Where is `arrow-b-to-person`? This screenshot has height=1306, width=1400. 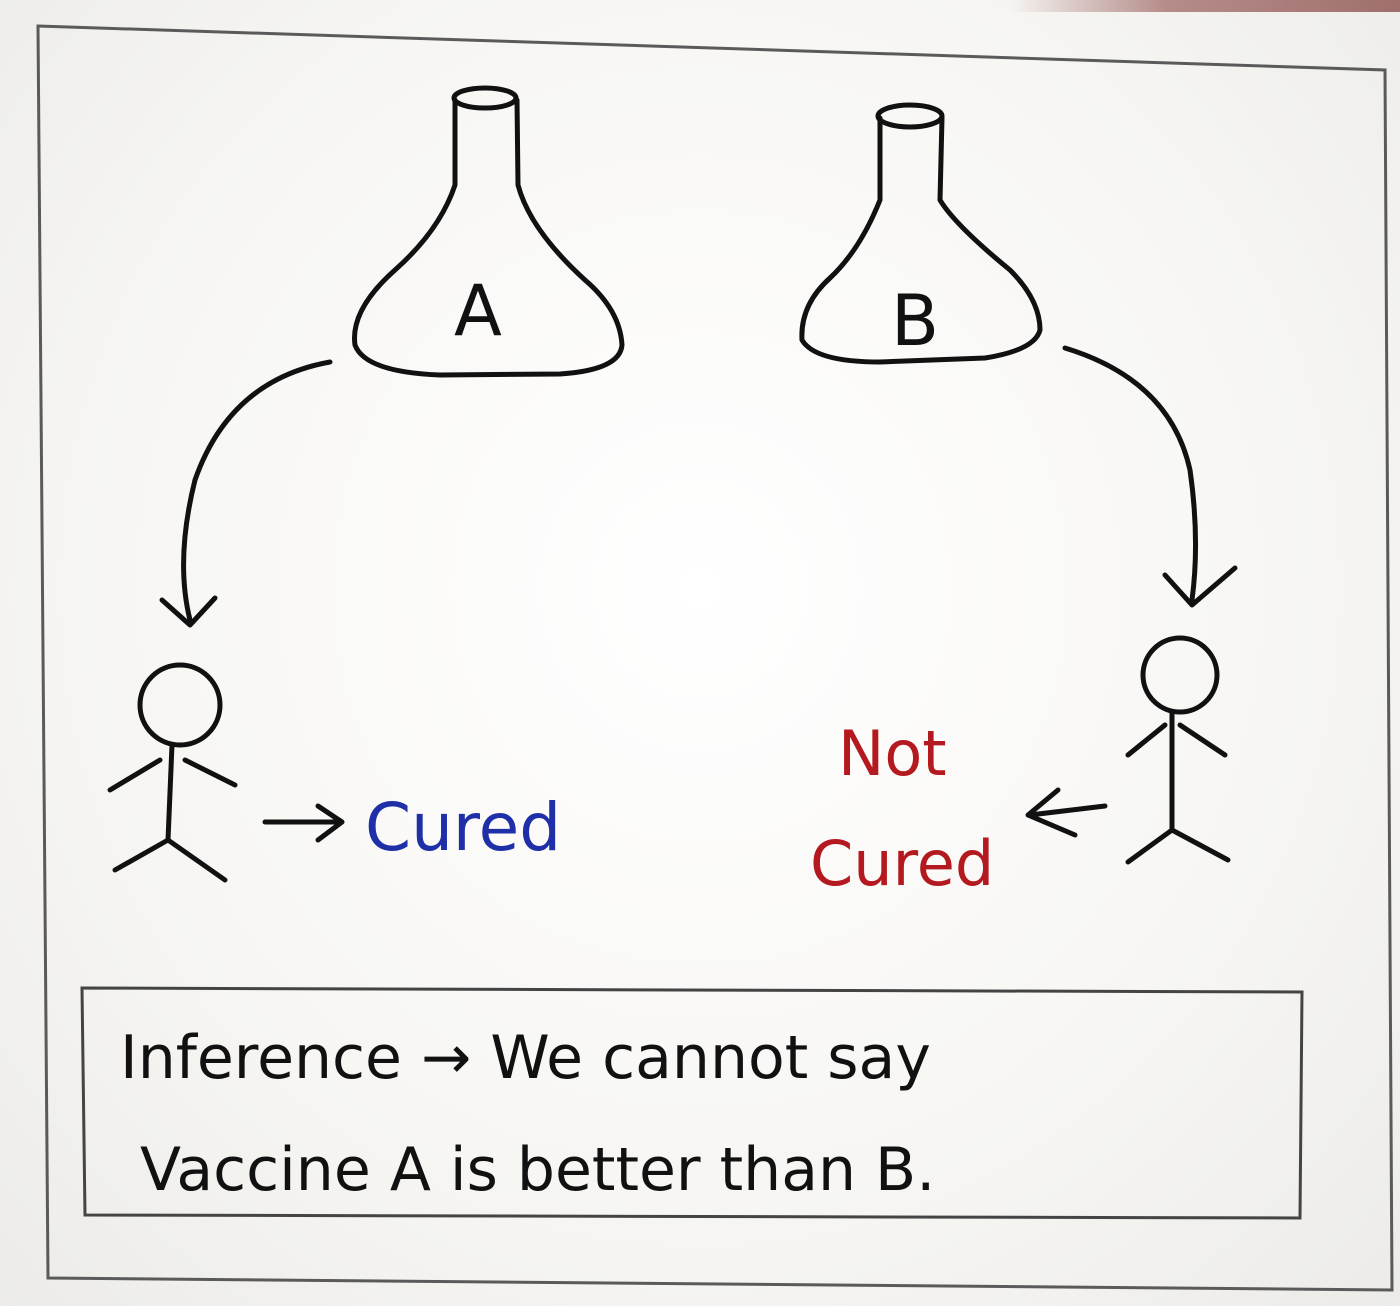
arrow-b-to-person is located at coordinates (1130, 474).